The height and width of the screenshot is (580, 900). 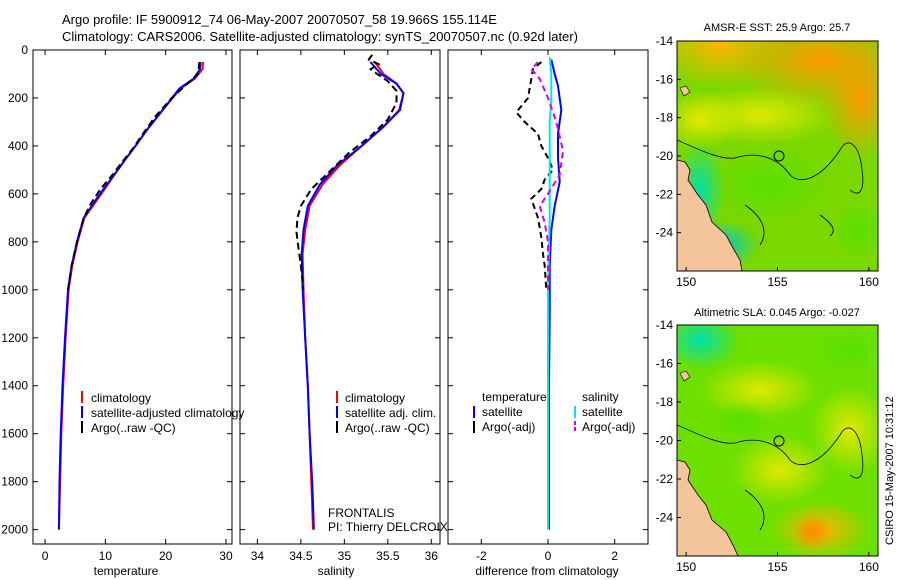 What do you see at coordinates (106, 556) in the screenshot?
I see `x-tick-label: 10` at bounding box center [106, 556].